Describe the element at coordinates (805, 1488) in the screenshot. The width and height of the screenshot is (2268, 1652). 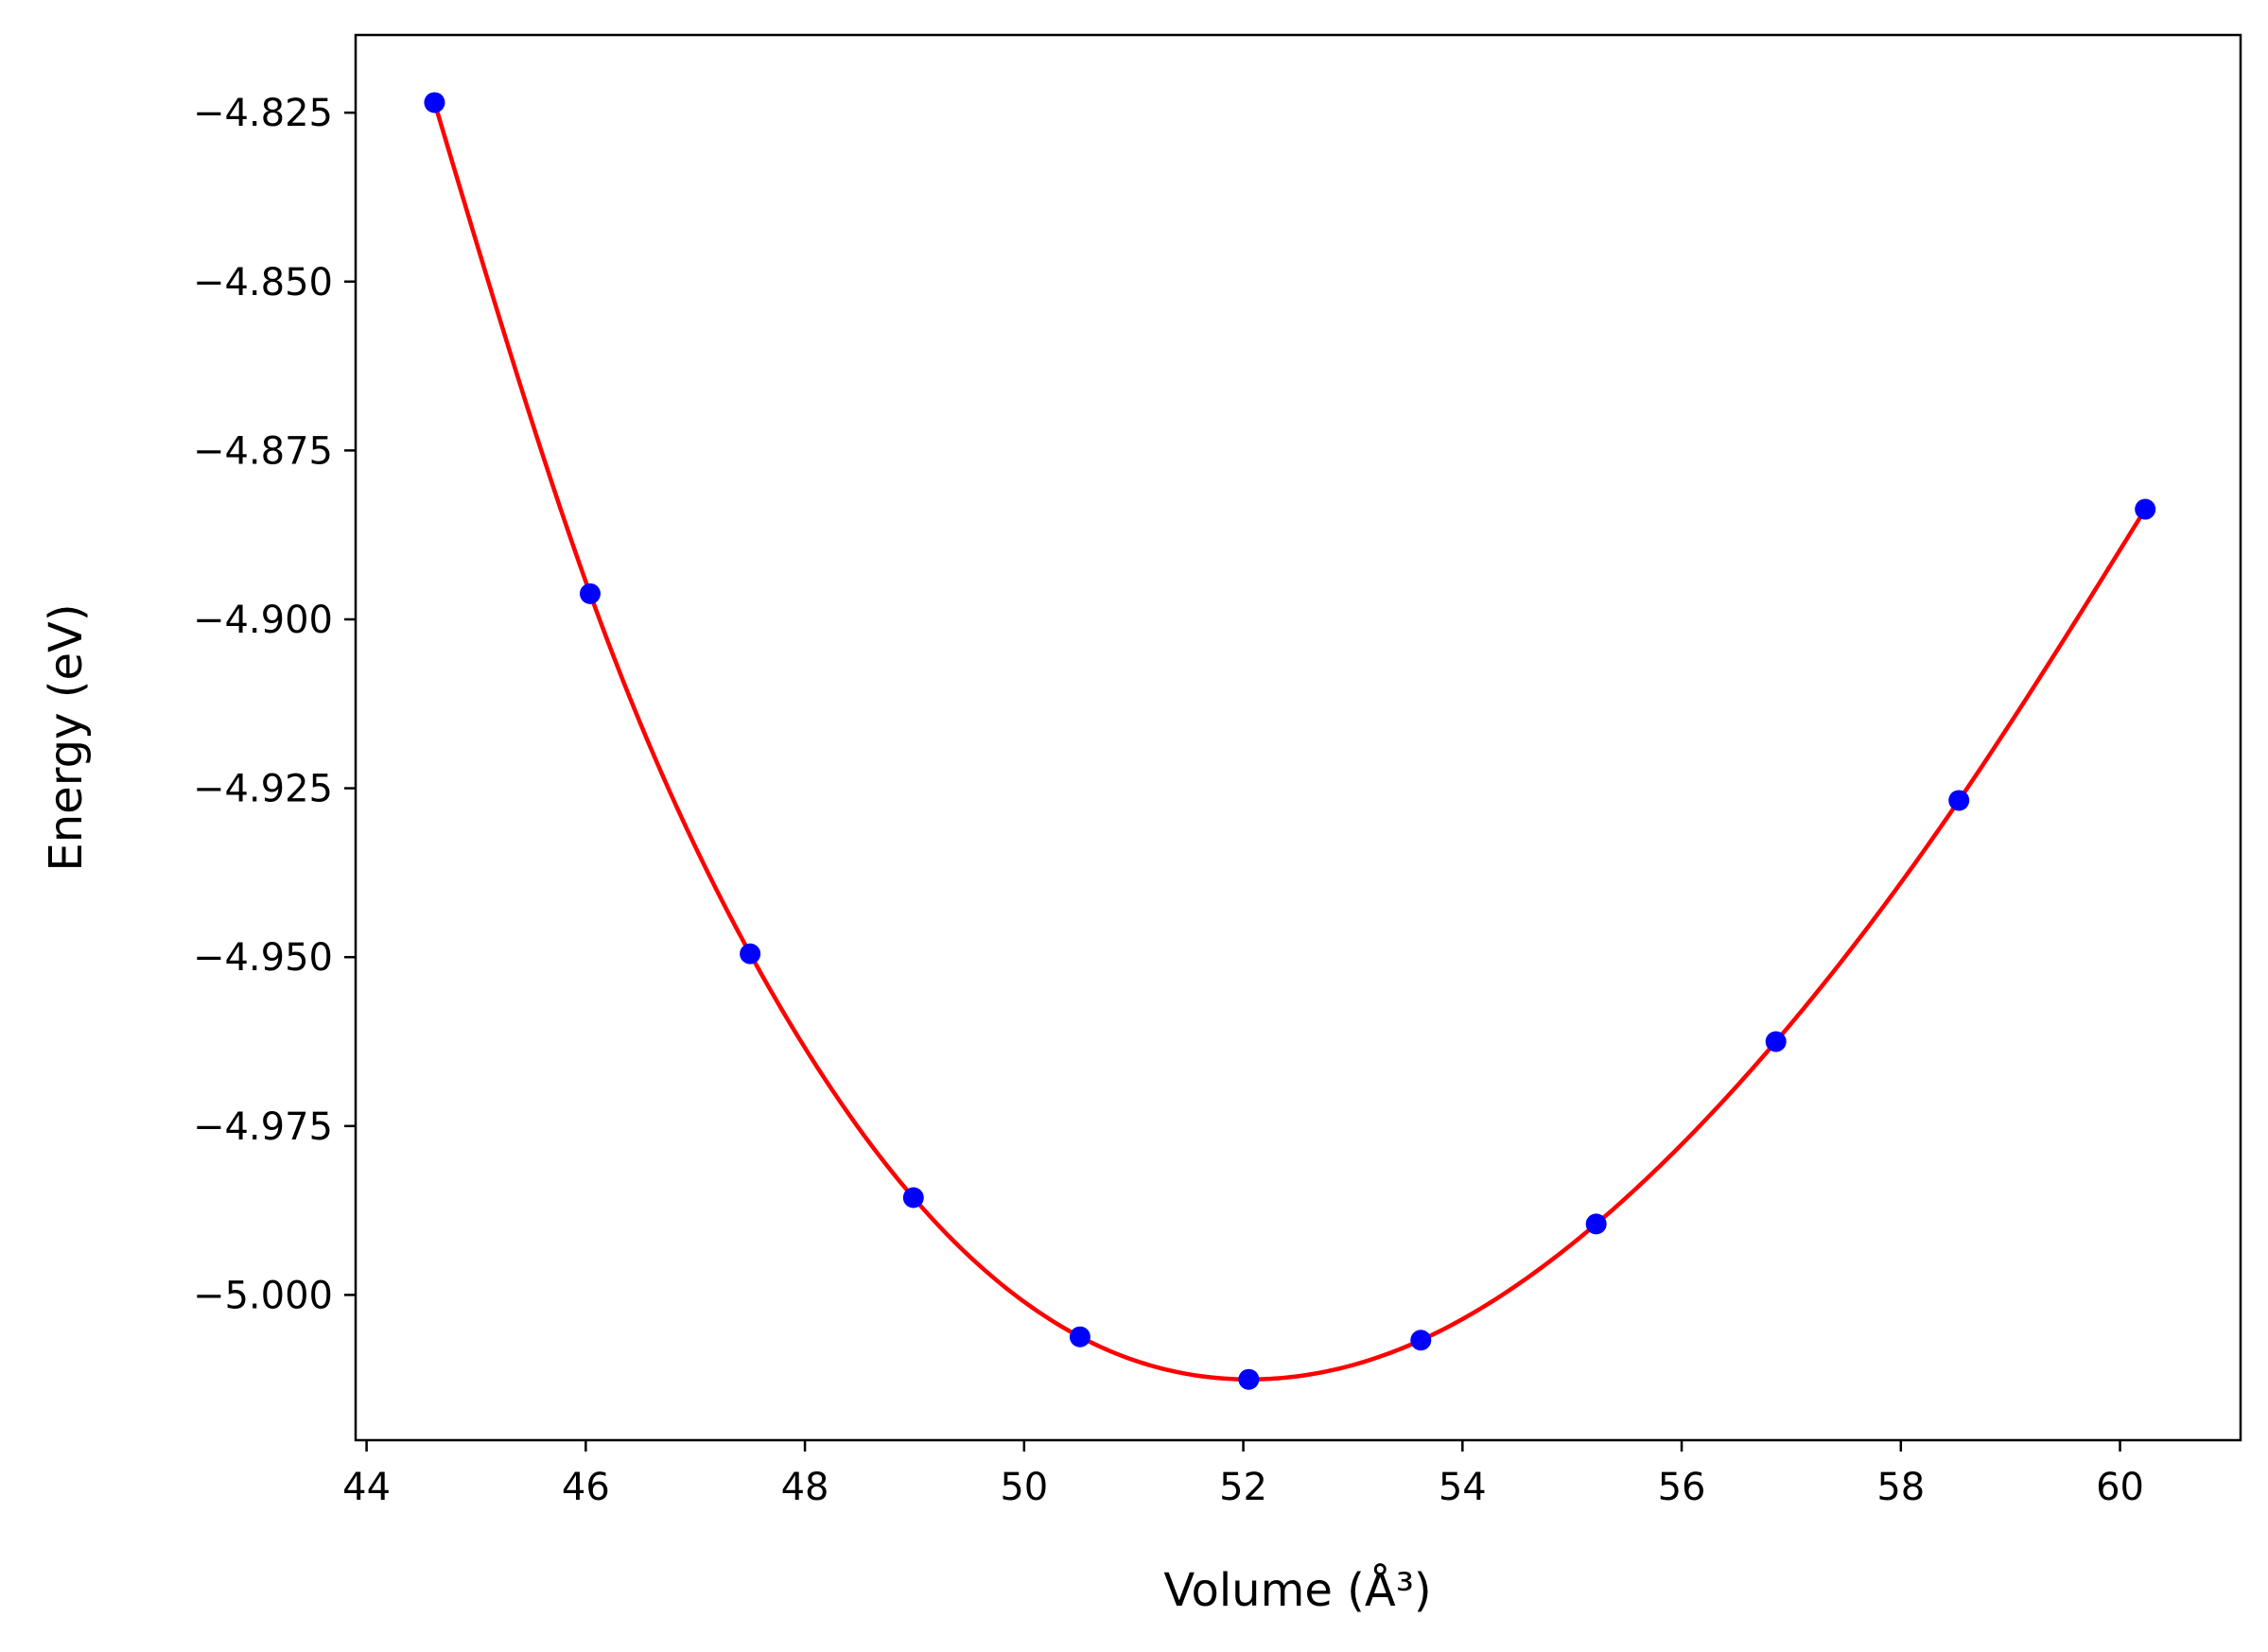
I see `x-tick-label: 48` at that location.